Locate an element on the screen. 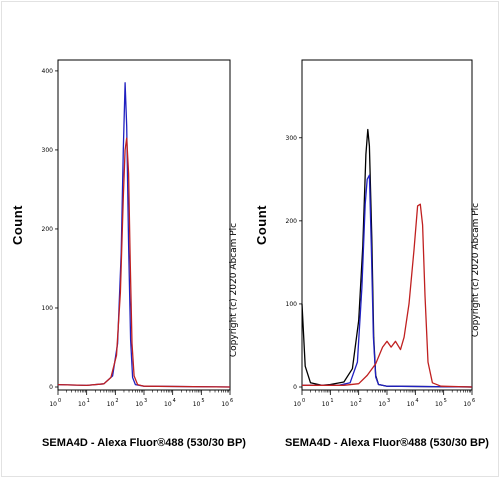 This screenshot has height=480, width=502. x-tick-exponent-left: 5 is located at coordinates (202, 401).